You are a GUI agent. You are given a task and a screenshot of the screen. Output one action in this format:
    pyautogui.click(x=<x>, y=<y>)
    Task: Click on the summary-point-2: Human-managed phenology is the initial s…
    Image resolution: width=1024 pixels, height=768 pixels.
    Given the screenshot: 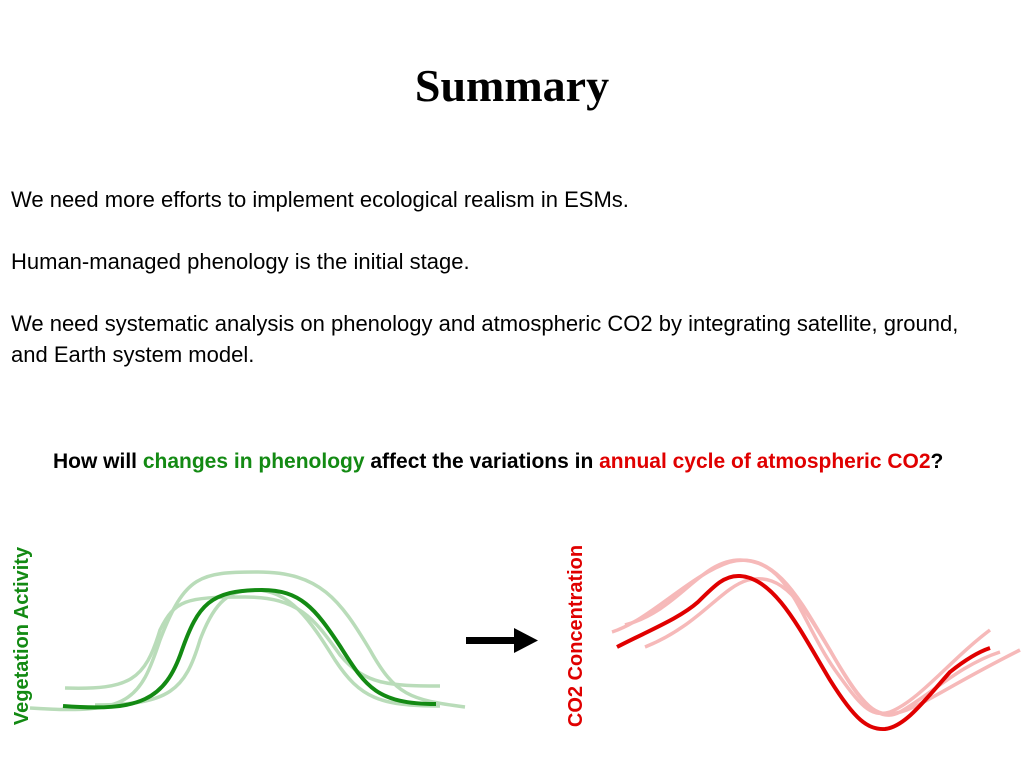 What is the action you would take?
    pyautogui.click(x=240, y=261)
    